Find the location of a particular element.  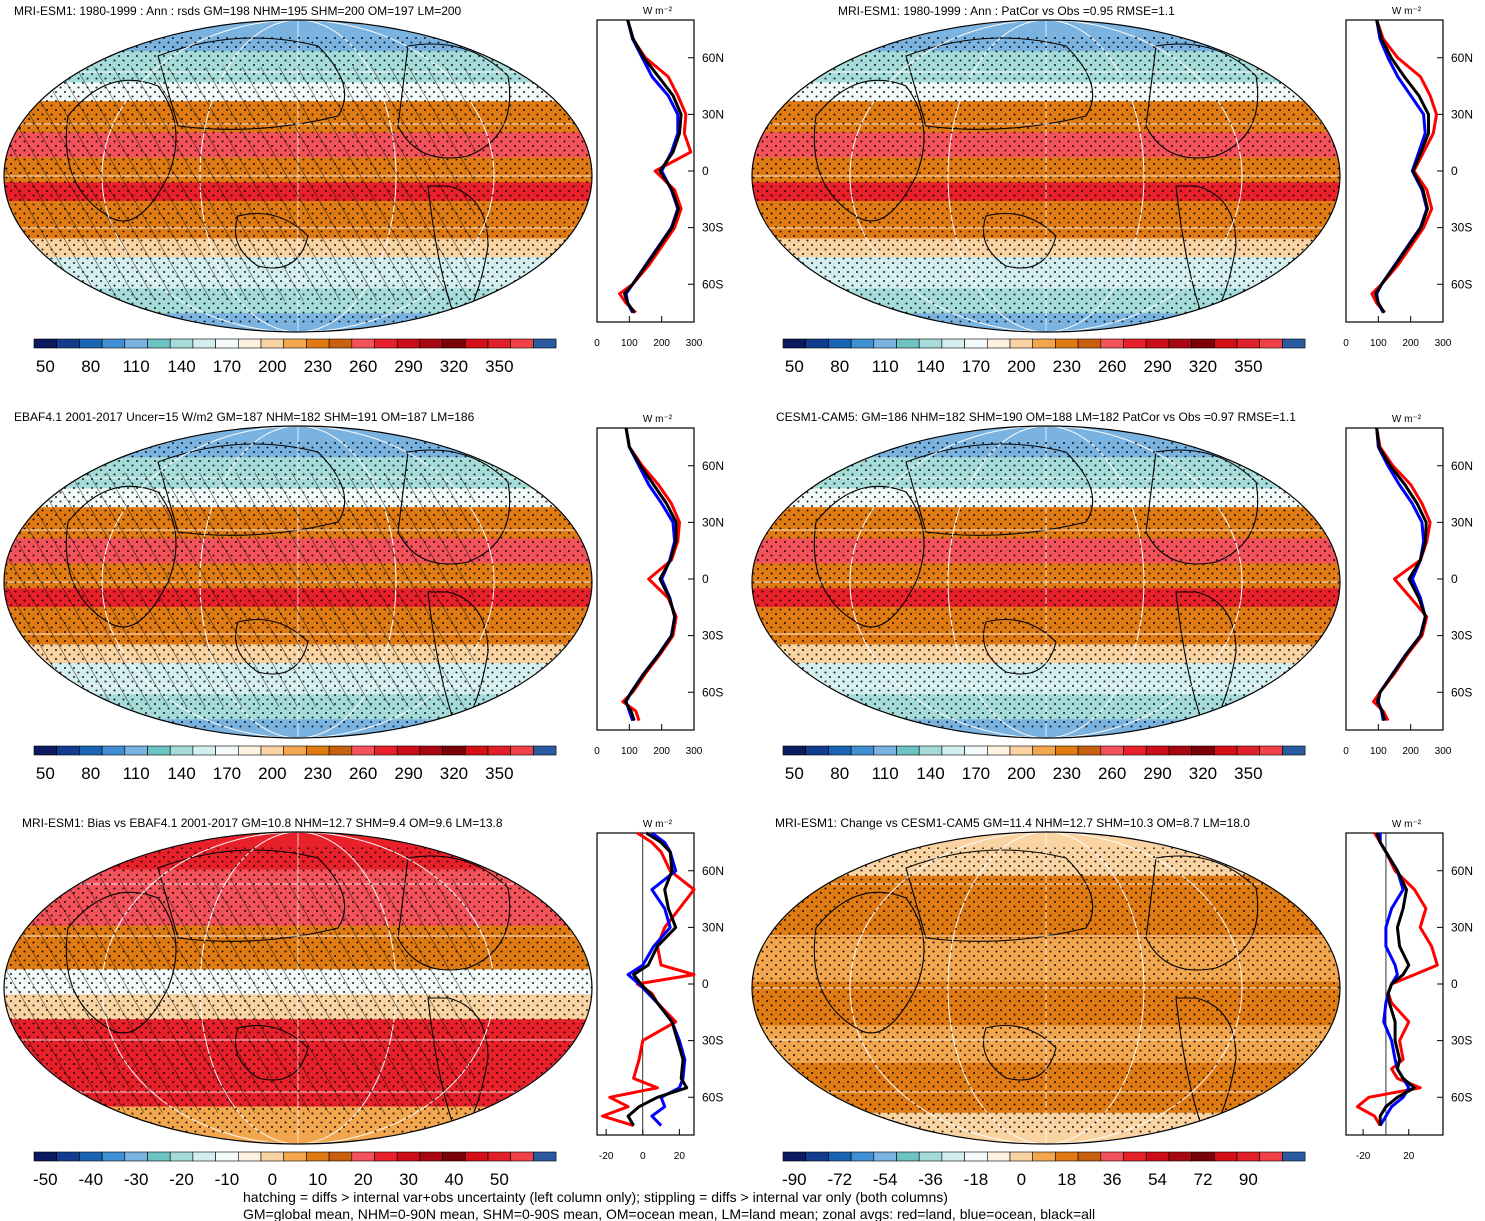

colorbar: 50 80 110 140 170 200 230 260 290 320 350 is located at coordinates (1044, 357).